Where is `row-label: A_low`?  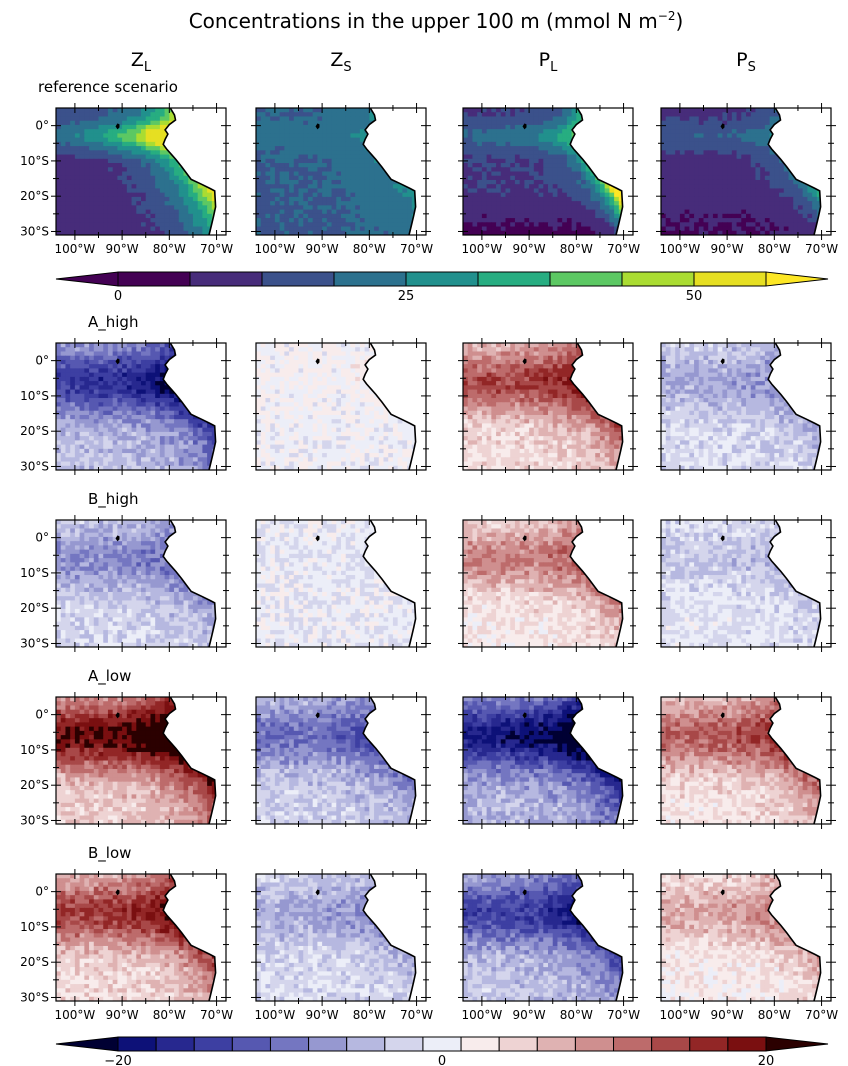
row-label: A_low is located at coordinates (109, 676).